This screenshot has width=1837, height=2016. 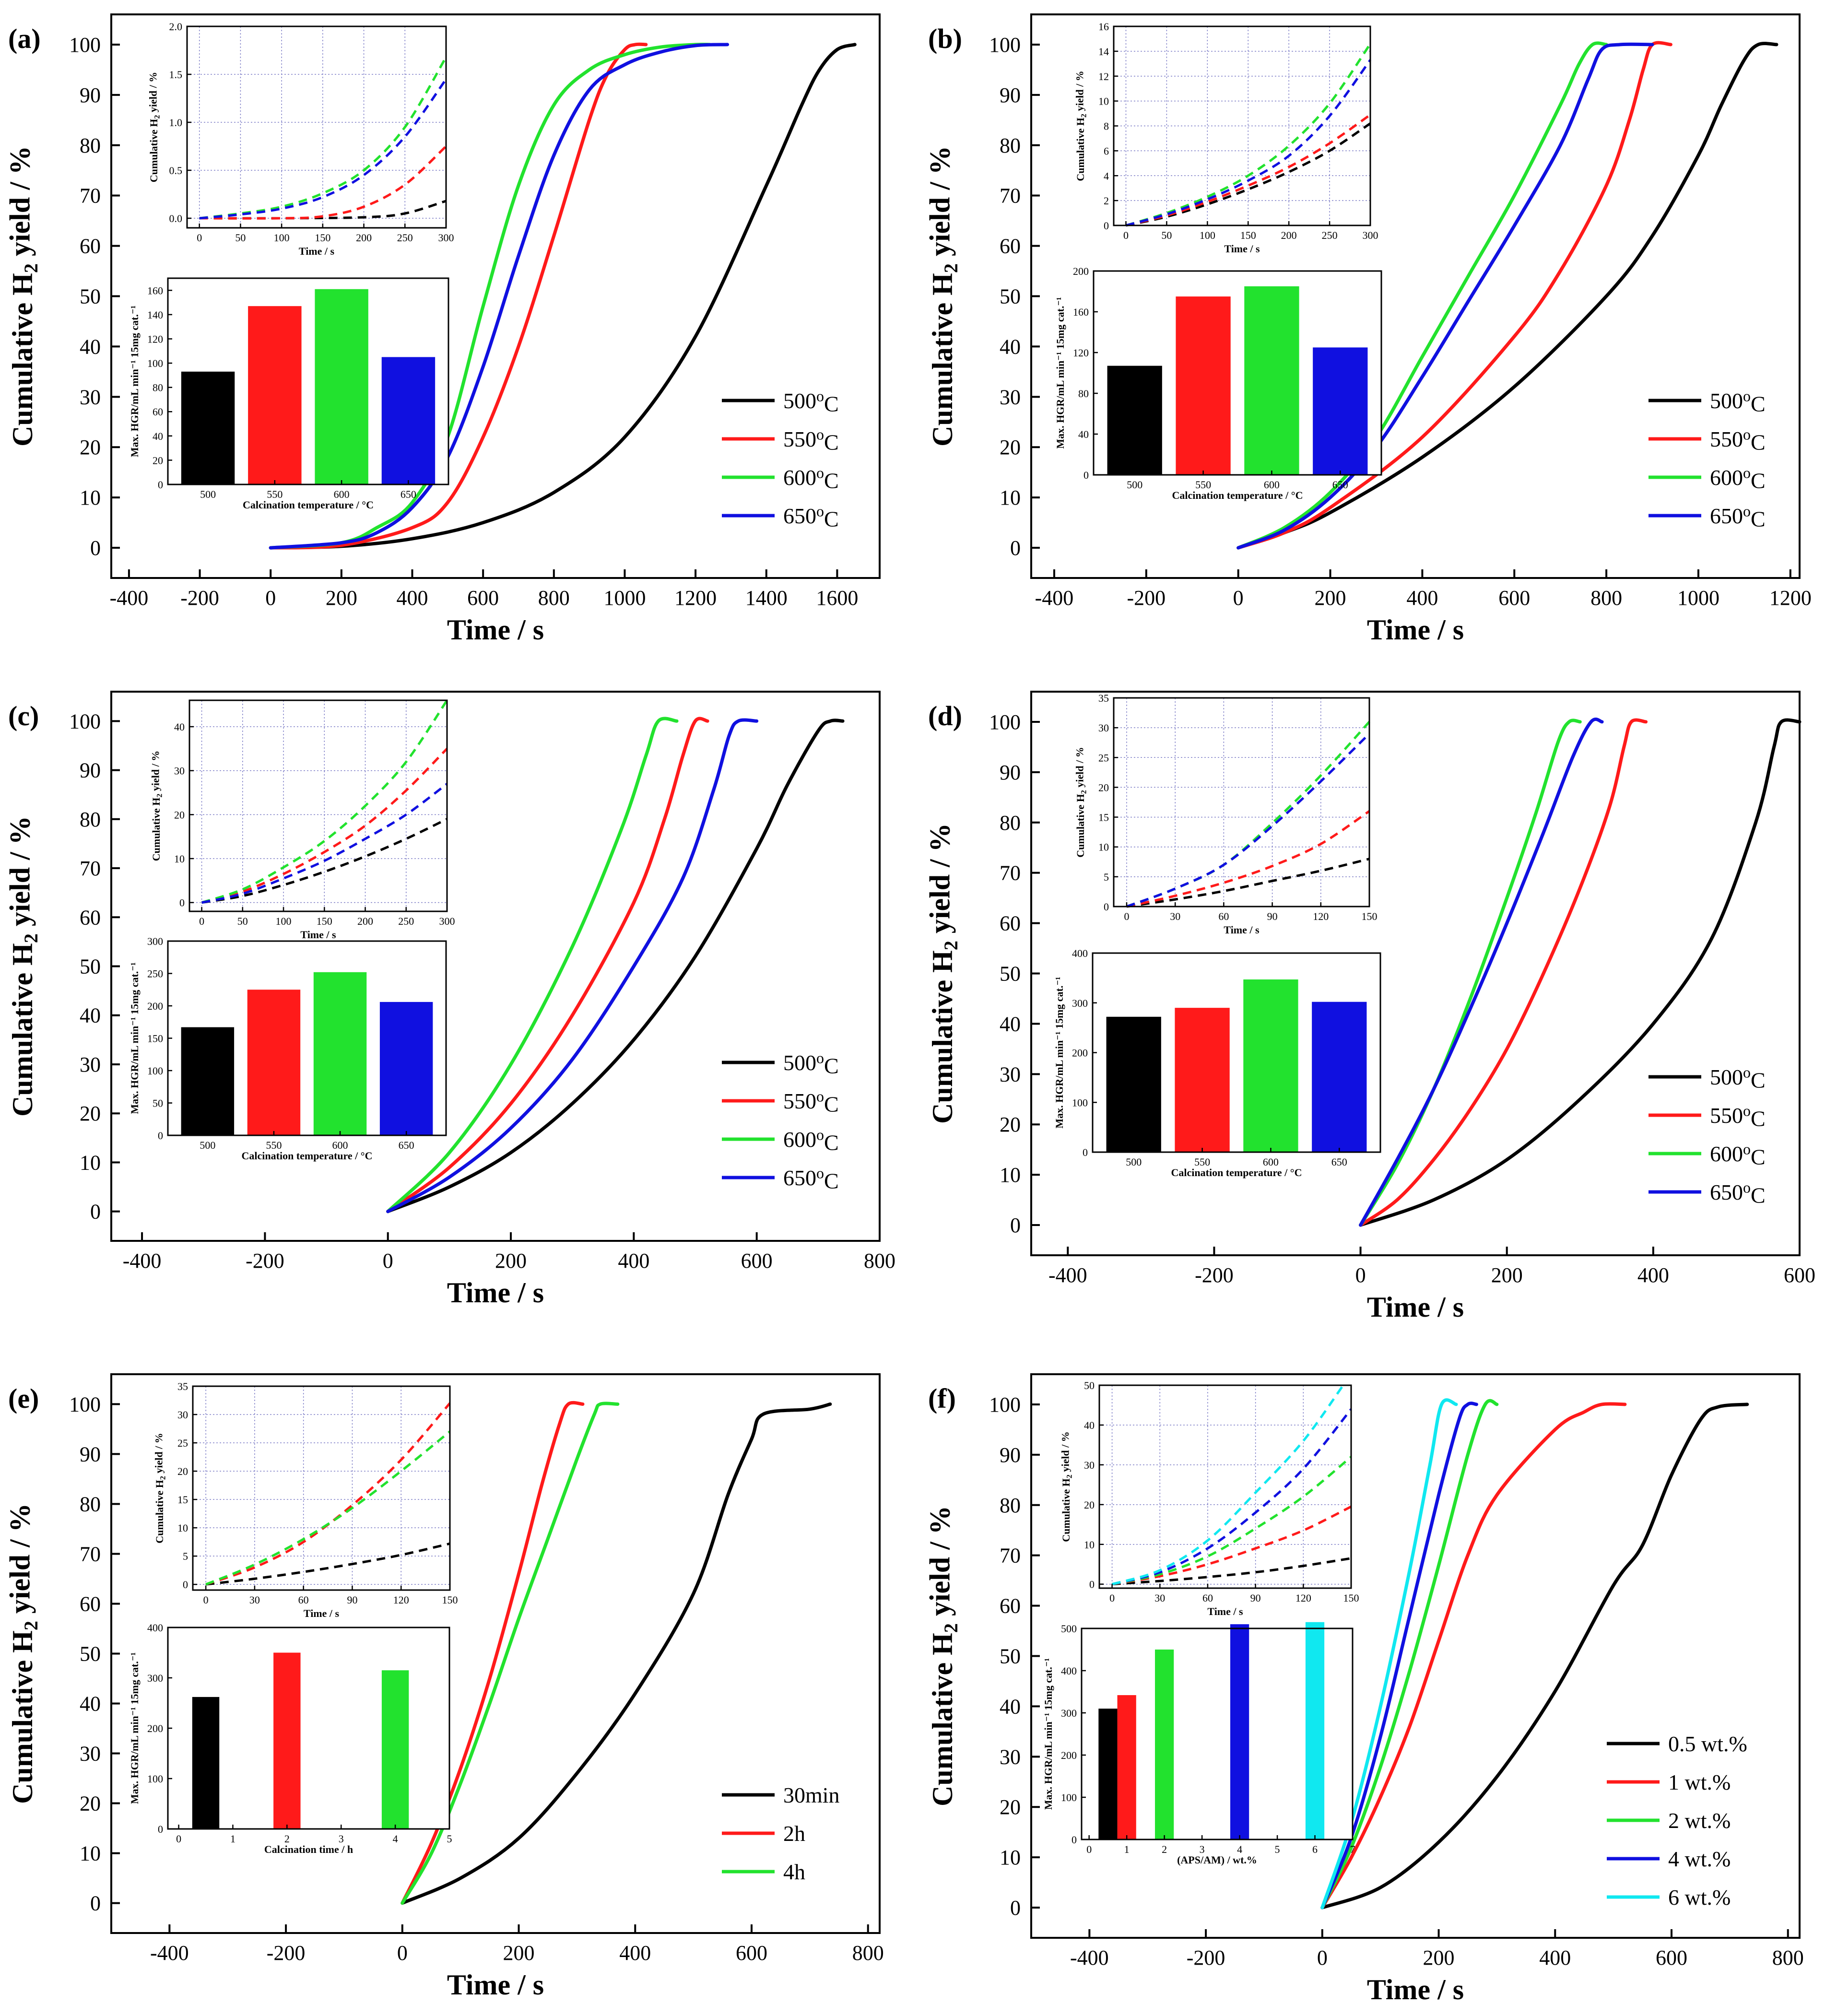 I want to click on inset-bar-x-tick-label: 7, so click(x=1352, y=1849).